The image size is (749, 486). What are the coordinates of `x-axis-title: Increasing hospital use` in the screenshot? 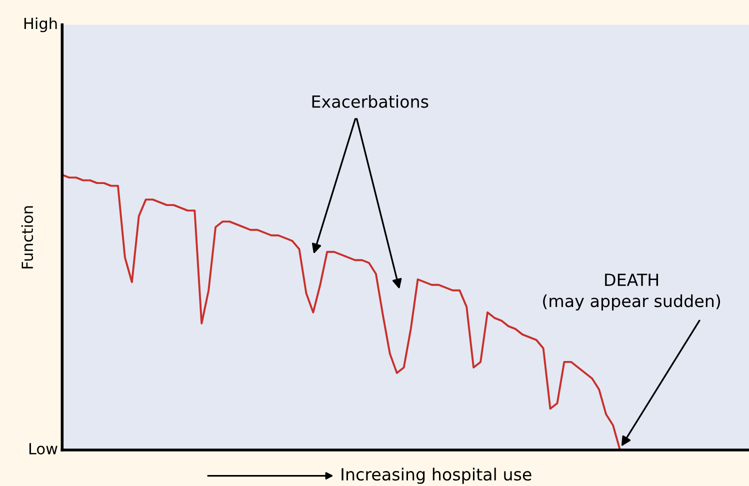 It's located at (437, 476).